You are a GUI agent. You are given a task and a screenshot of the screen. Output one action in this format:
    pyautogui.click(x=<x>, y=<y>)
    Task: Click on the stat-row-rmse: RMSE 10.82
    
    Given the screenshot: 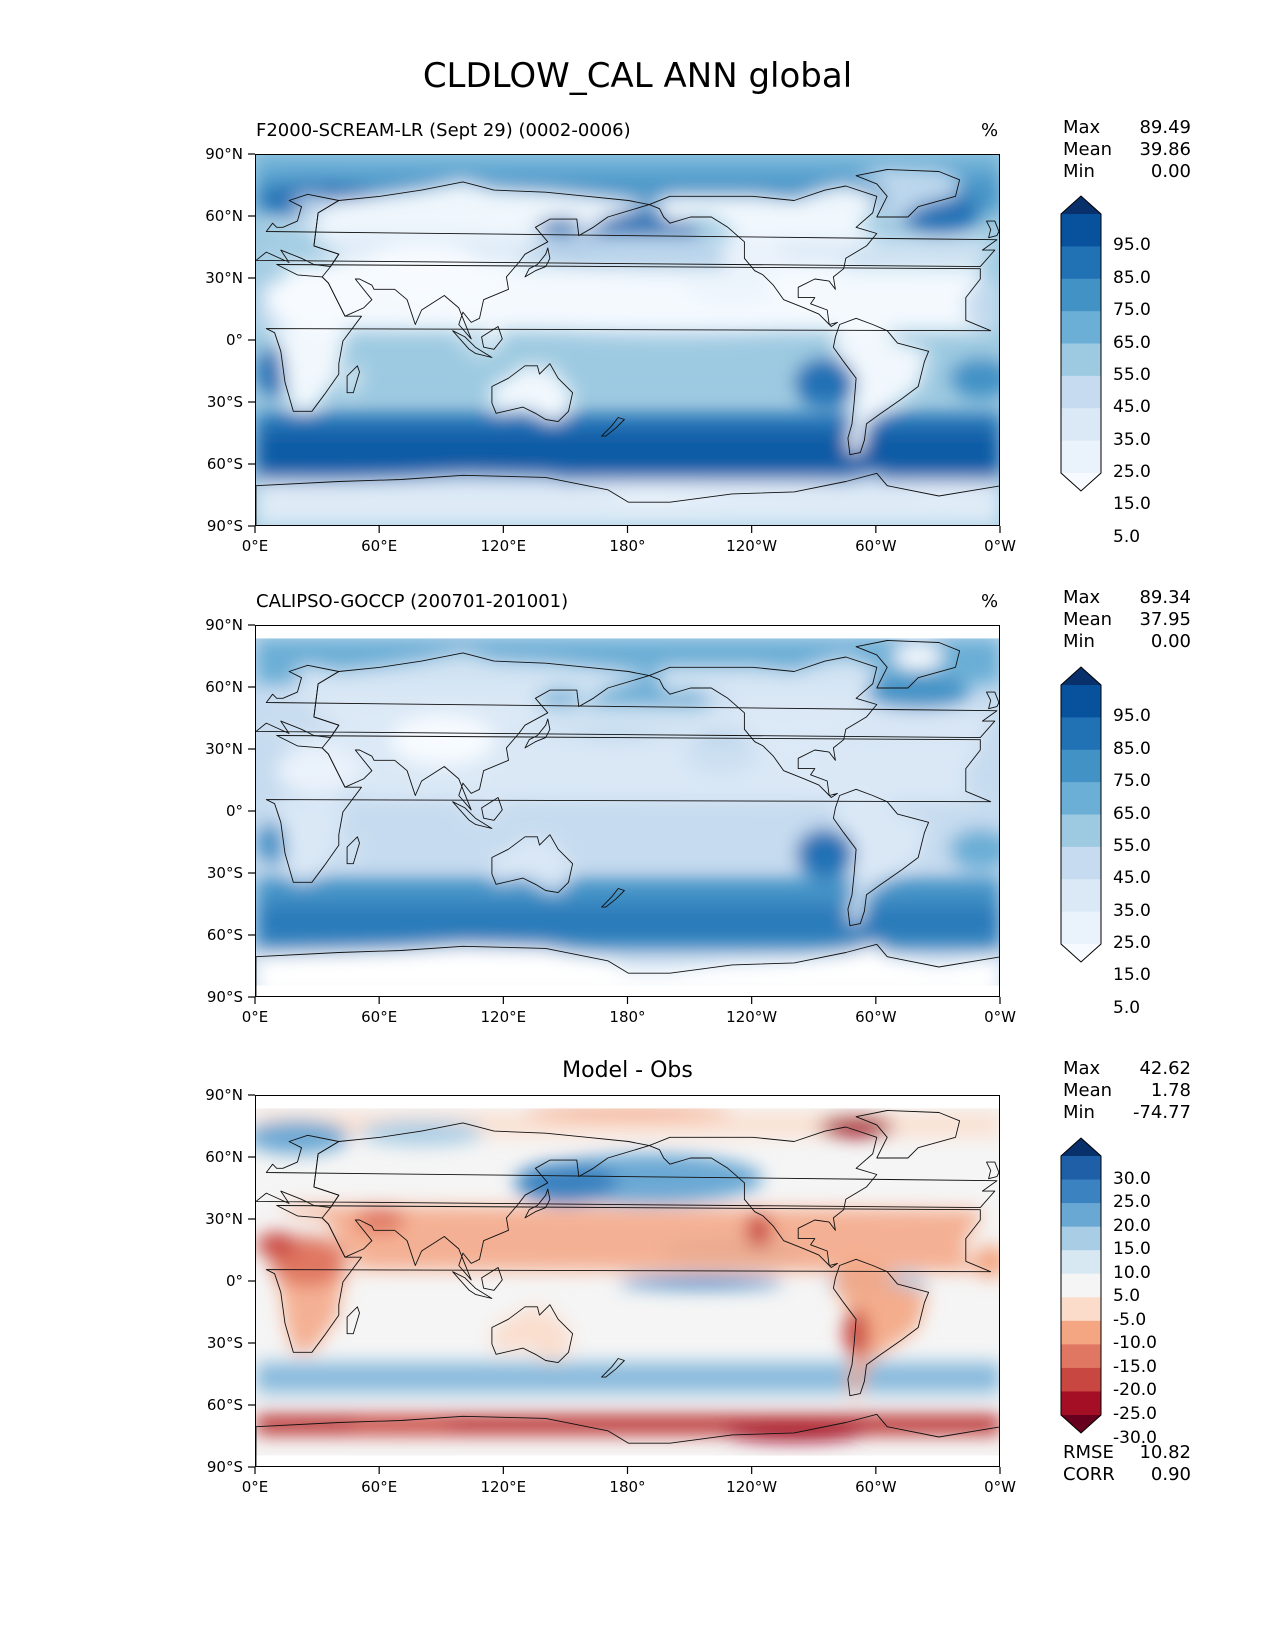 What is the action you would take?
    pyautogui.click(x=1127, y=1453)
    